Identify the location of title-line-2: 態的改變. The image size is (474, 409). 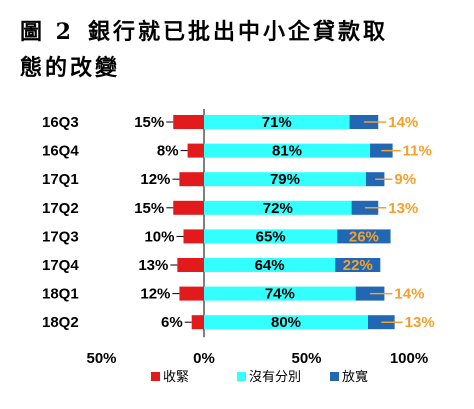
(70, 68).